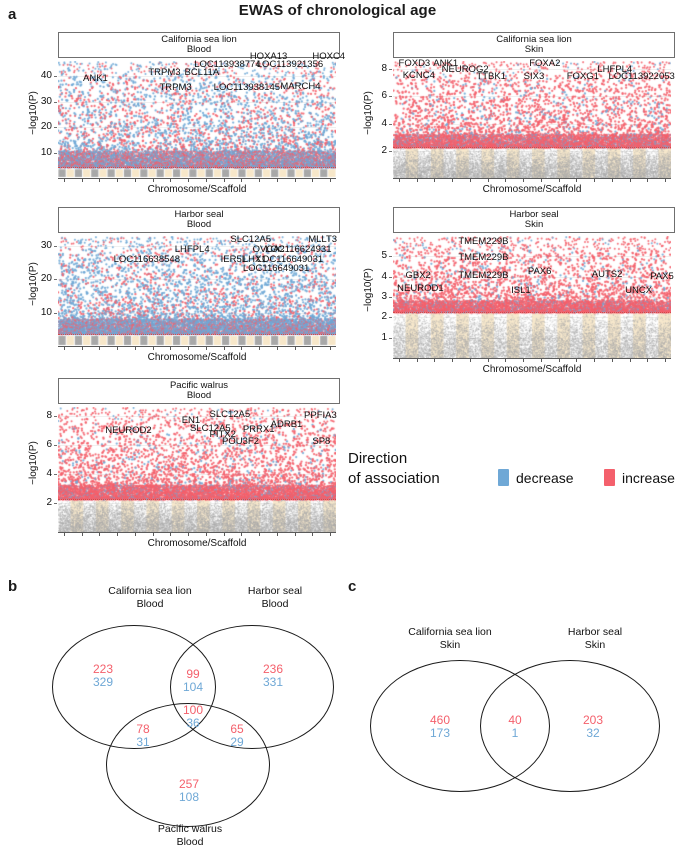 This screenshot has height=850, width=675. What do you see at coordinates (197, 543) in the screenshot?
I see `x-axis-title-pw-blood: Chromosome/Scaffold` at bounding box center [197, 543].